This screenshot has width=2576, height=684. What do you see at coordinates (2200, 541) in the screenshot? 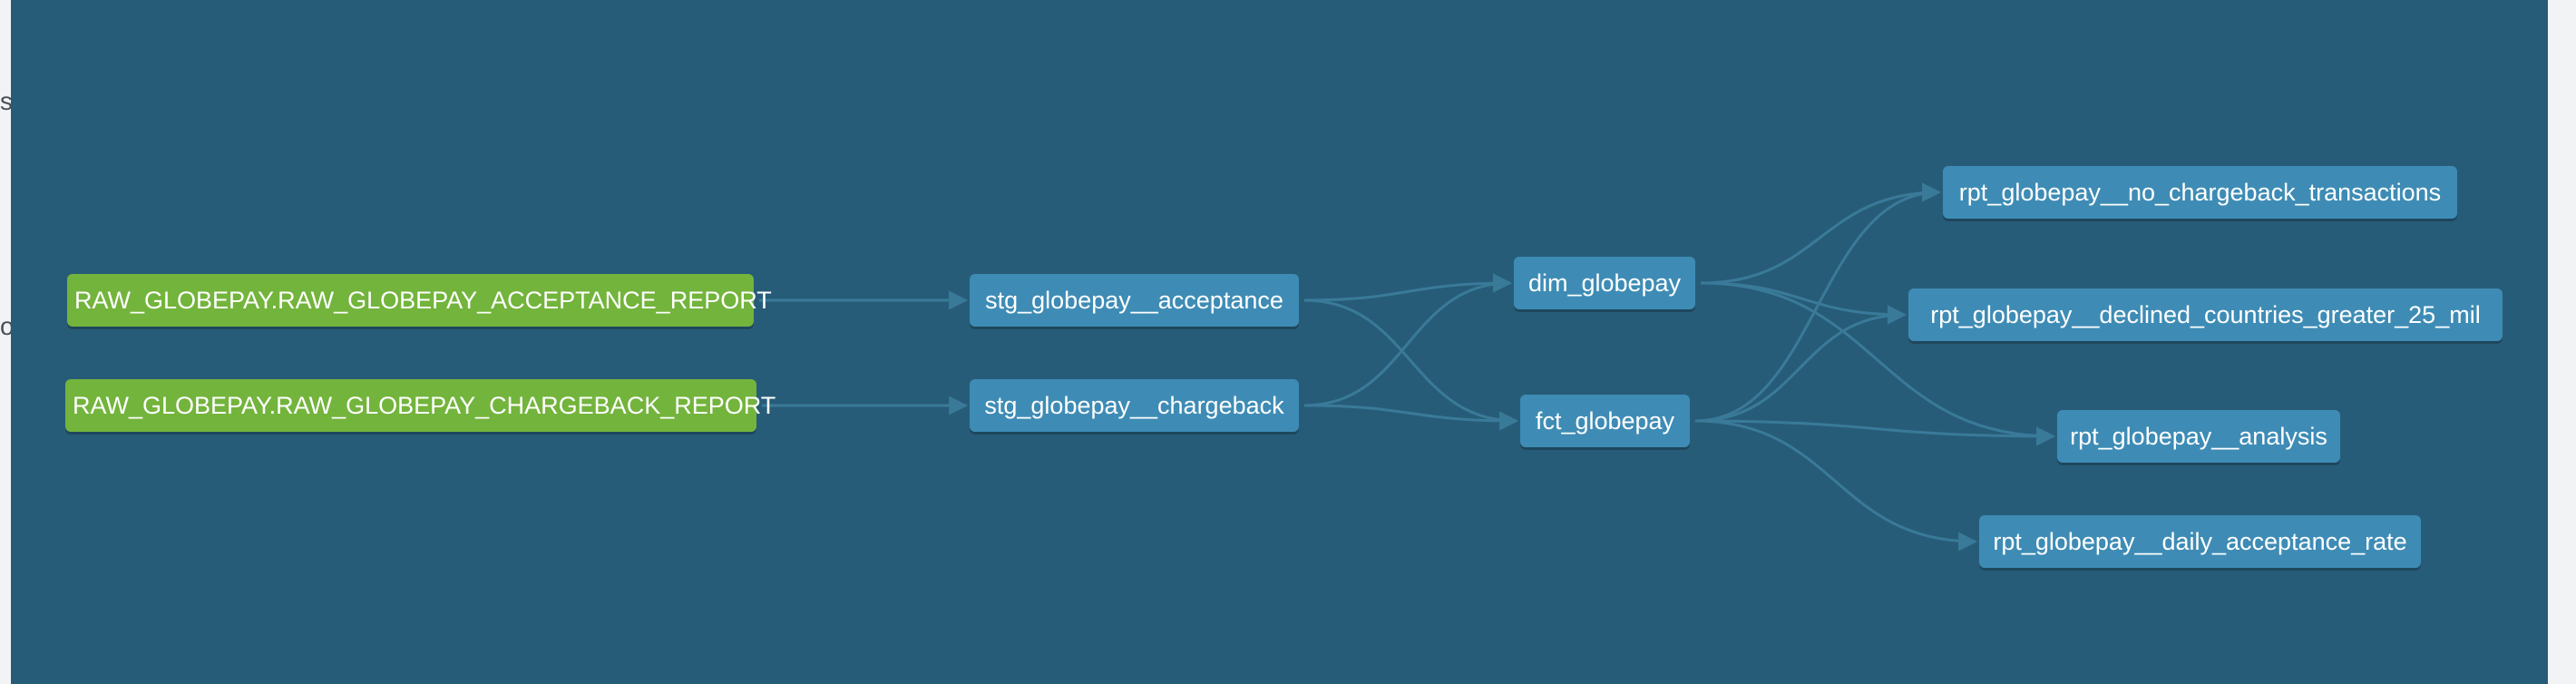
I see `node-rpt-globepay-daily-acceptance-rate: rpt_globepay__daily_acceptance_rate` at bounding box center [2200, 541].